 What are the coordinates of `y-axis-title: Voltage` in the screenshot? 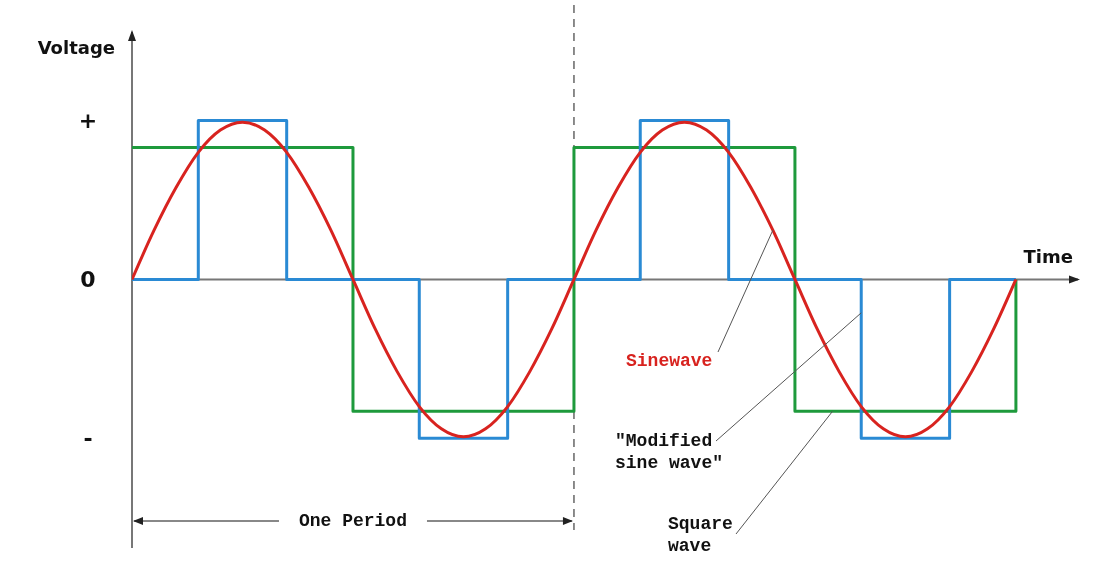 It's located at (76, 47).